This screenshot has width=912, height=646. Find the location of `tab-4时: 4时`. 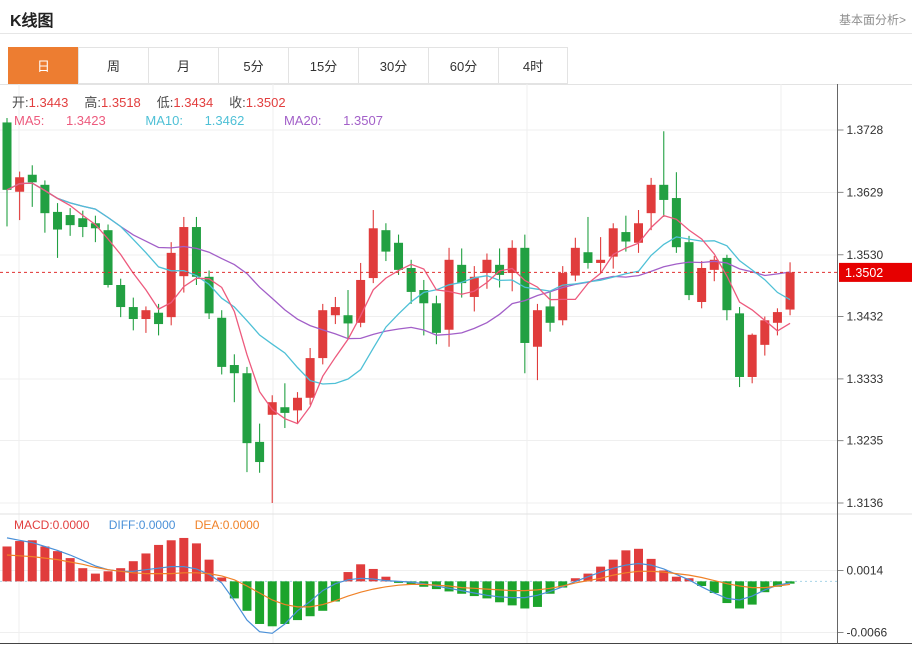

tab-4时: 4时 is located at coordinates (533, 65).